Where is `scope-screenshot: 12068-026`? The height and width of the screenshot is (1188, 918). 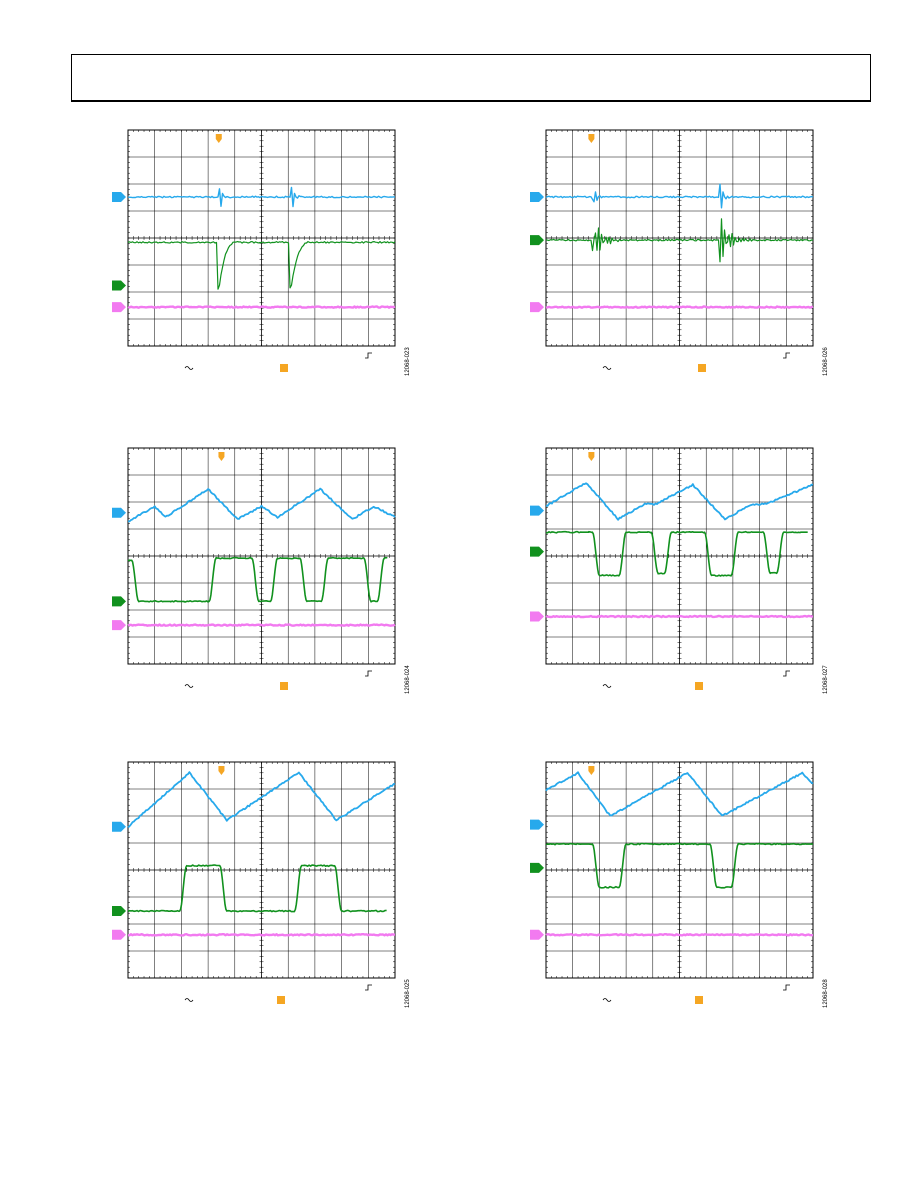 scope-screenshot: 12068-026 is located at coordinates (683, 265).